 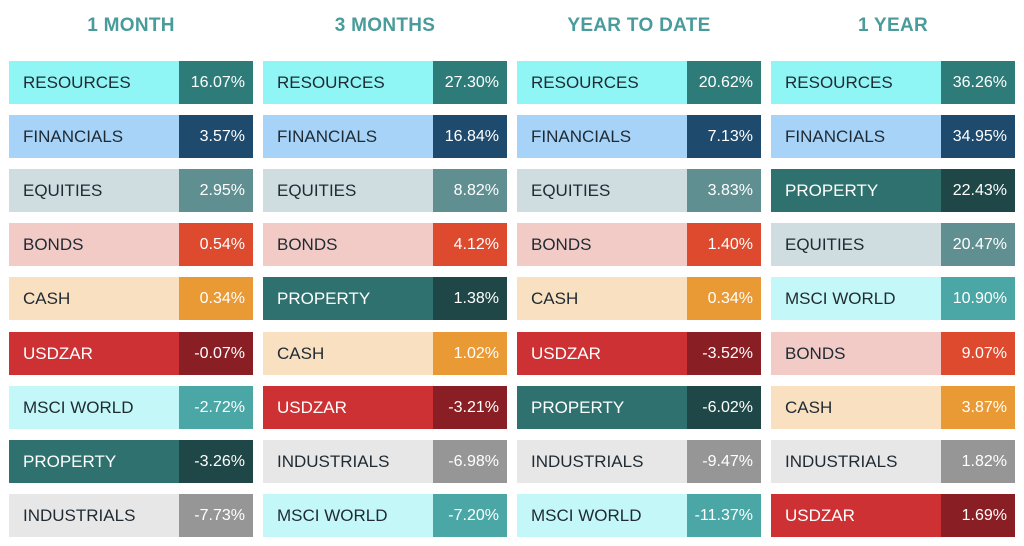 What do you see at coordinates (385, 25) in the screenshot?
I see `column-title: 3 MONTHS` at bounding box center [385, 25].